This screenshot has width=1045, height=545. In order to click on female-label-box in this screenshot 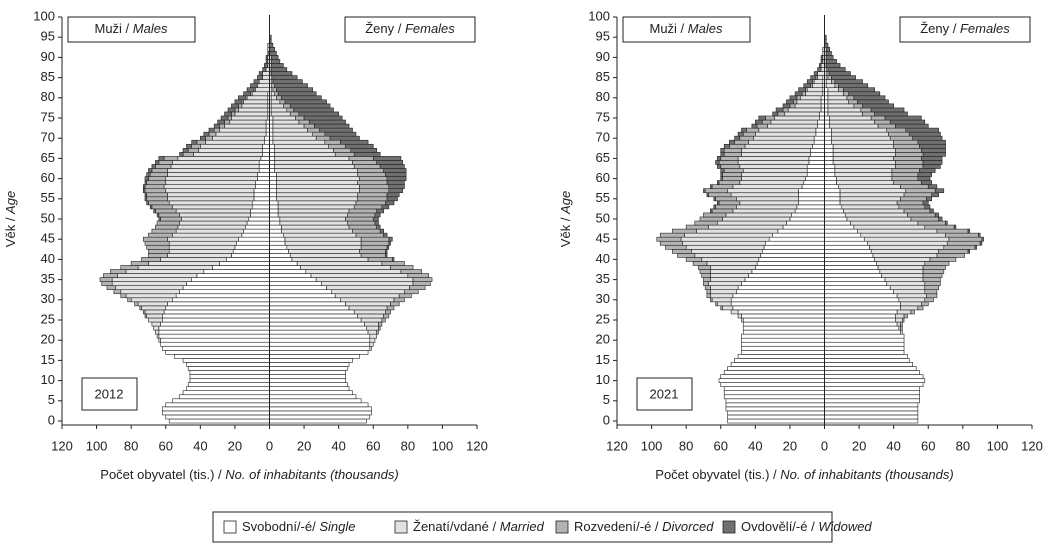, I will do `click(965, 29)`.